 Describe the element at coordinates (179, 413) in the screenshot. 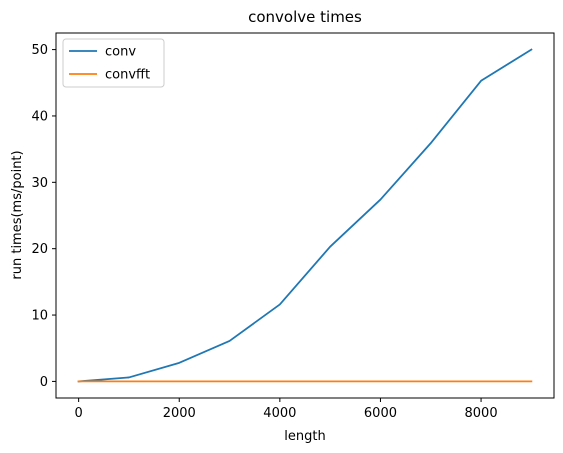

I see `x-tick-label: 2000` at that location.